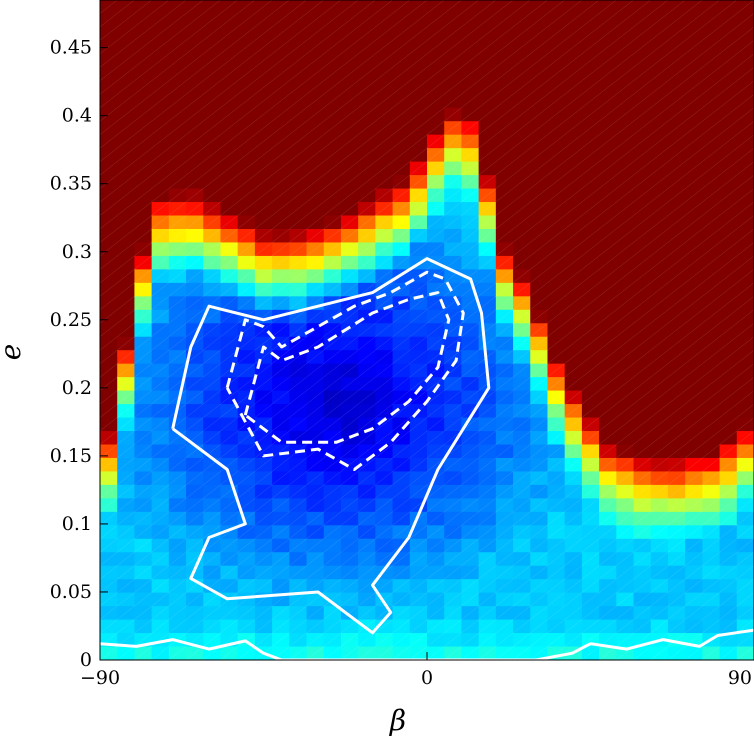 The width and height of the screenshot is (754, 743). I want to click on mesh-line, so click(616, 552).